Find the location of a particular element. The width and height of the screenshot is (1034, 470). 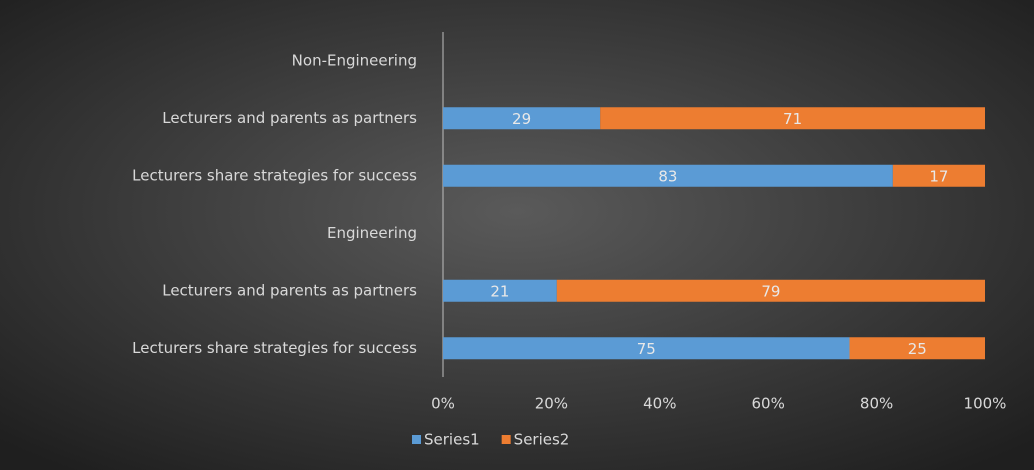

y-tick-label: Engineering is located at coordinates (372, 233).